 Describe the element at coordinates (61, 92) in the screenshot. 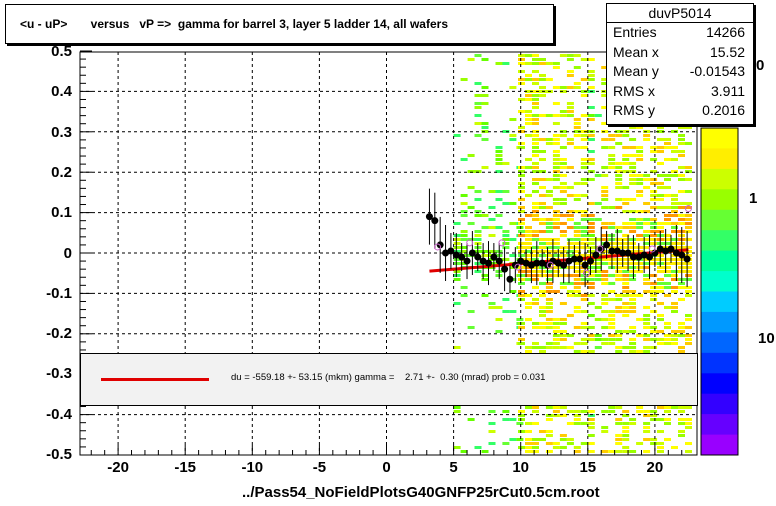

I see `y-tick-label: 0.4` at that location.